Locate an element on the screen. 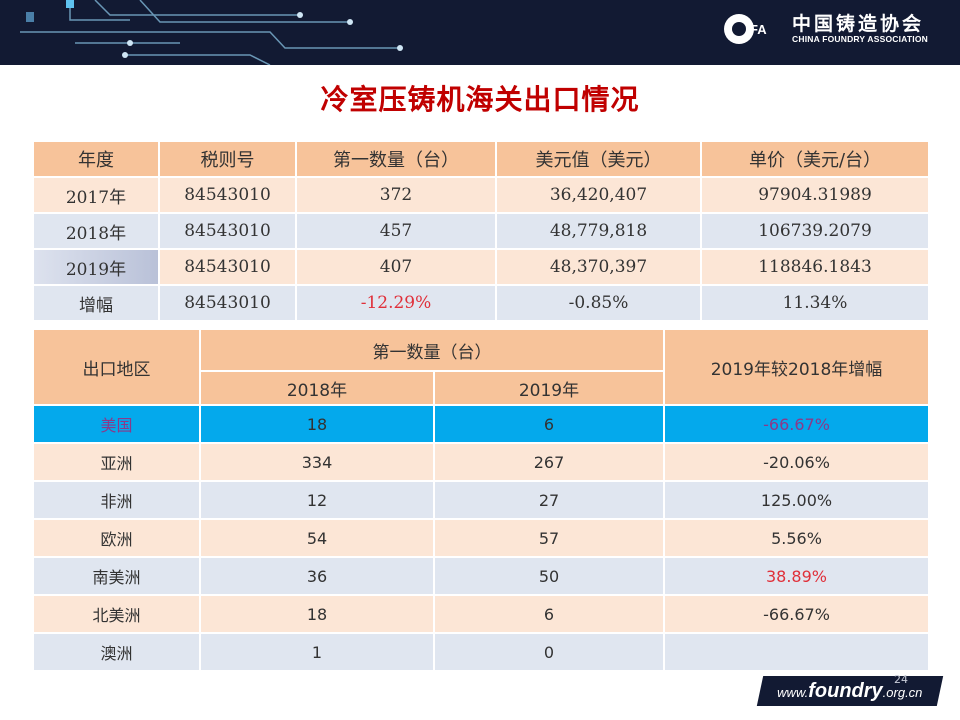 The width and height of the screenshot is (960, 720). cell: 5.56% is located at coordinates (796, 538).